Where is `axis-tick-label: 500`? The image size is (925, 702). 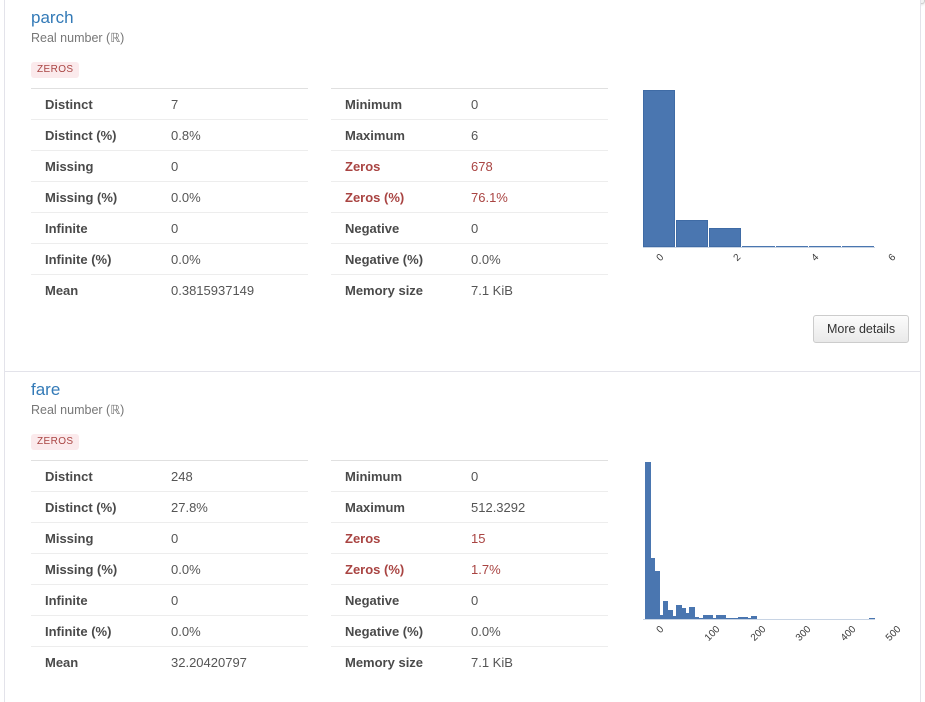 axis-tick-label: 500 is located at coordinates (894, 634).